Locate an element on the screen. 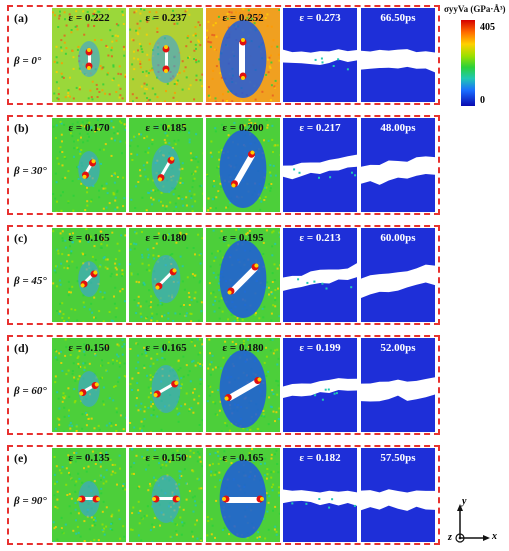 The height and width of the screenshot is (551, 509). time-label: 48.00ps is located at coordinates (398, 128).